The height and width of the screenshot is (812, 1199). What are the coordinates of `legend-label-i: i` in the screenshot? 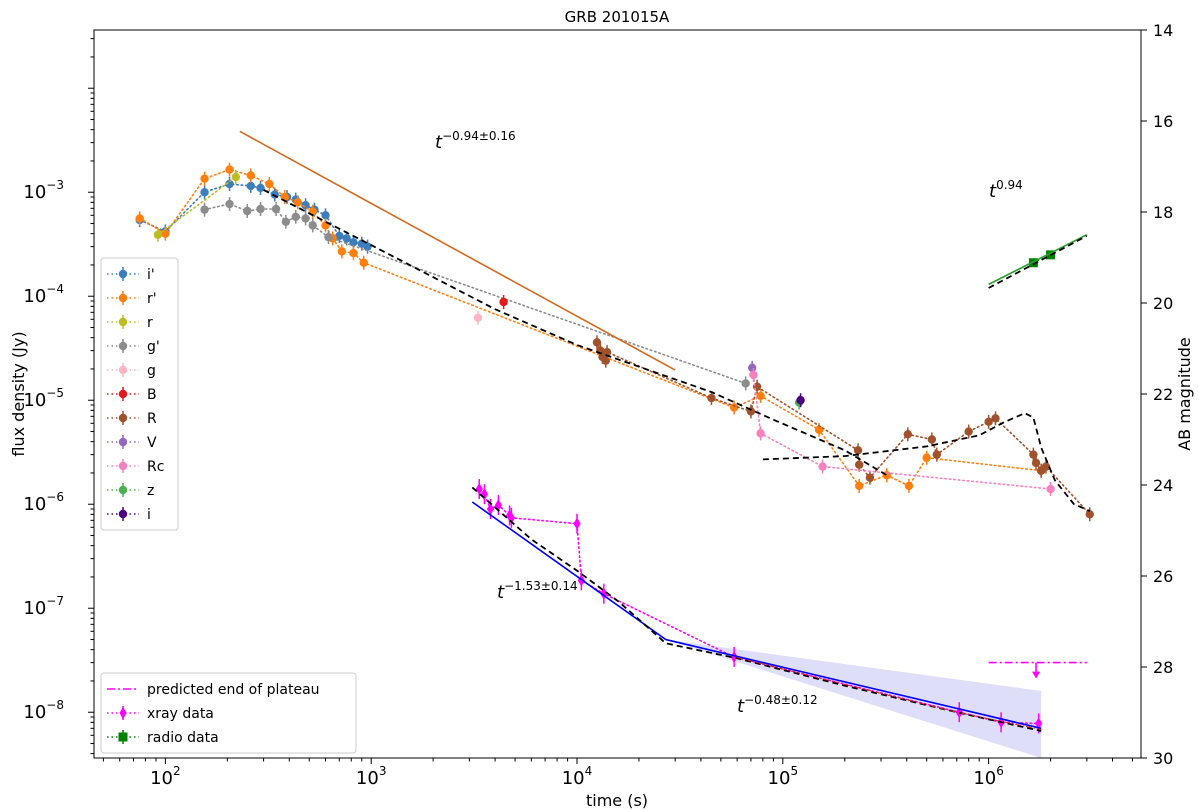 It's located at (149, 515).